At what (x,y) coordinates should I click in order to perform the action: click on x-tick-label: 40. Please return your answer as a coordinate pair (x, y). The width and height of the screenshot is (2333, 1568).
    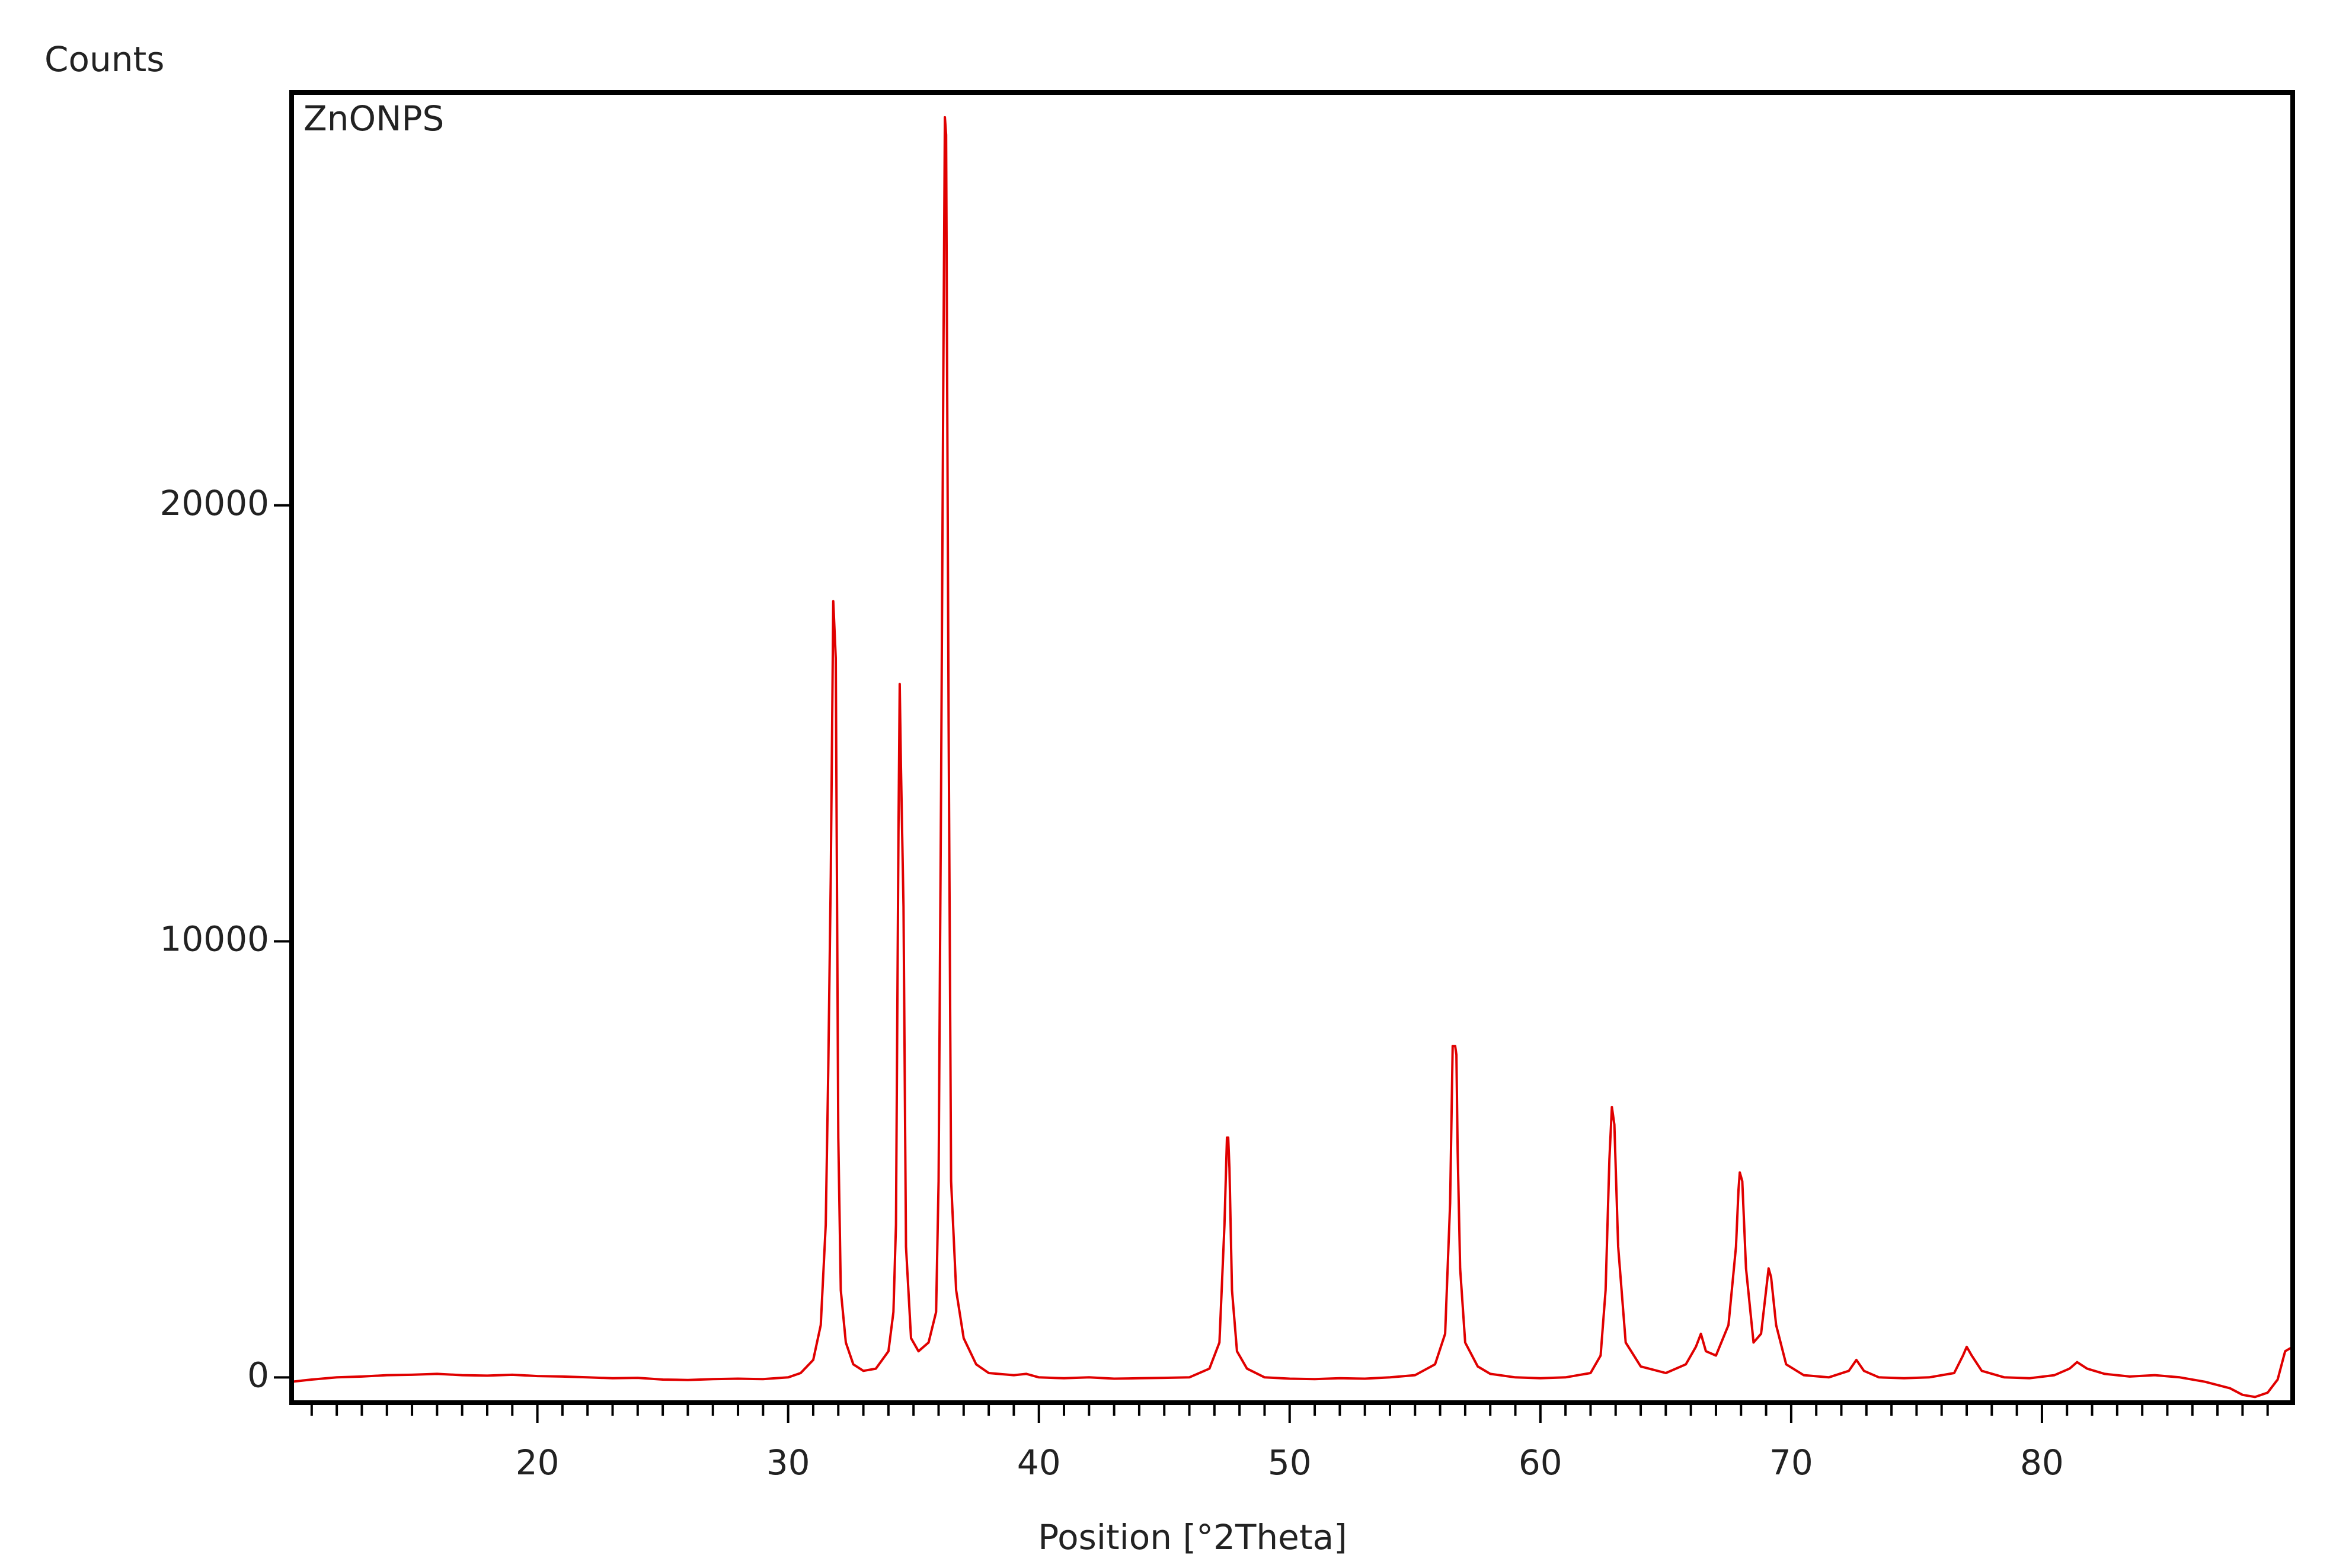
    Looking at the image, I should click on (1039, 1462).